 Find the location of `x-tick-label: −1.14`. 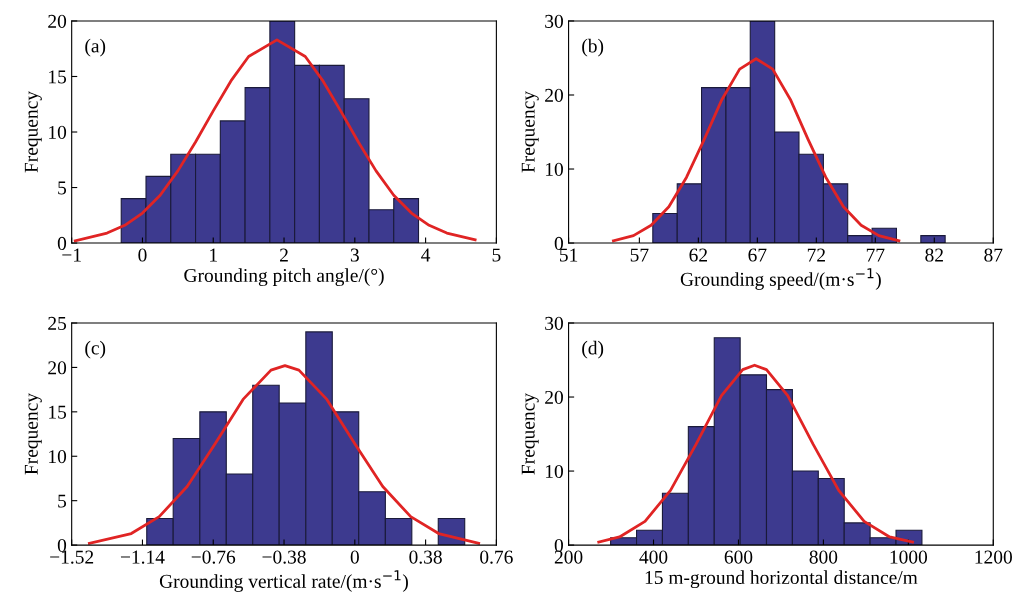

x-tick-label: −1.14 is located at coordinates (142, 557).